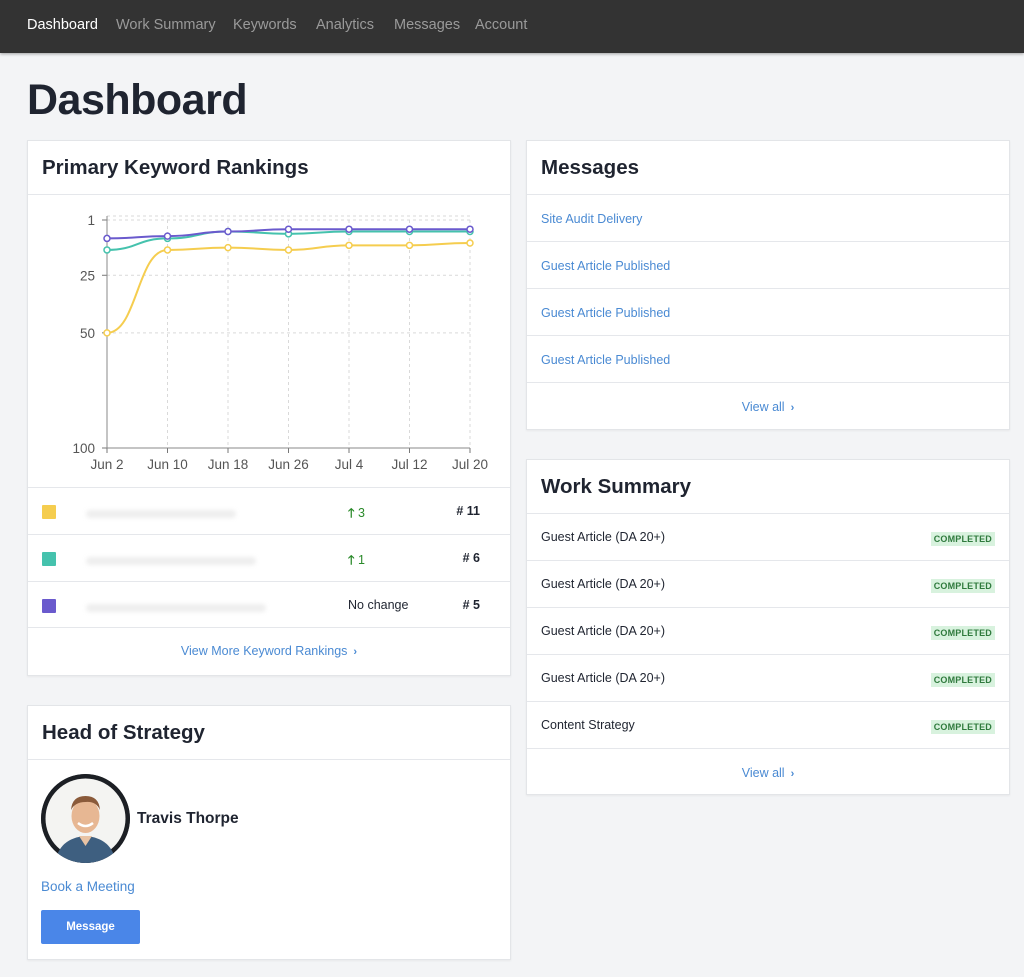  I want to click on nav-account: Account, so click(501, 25).